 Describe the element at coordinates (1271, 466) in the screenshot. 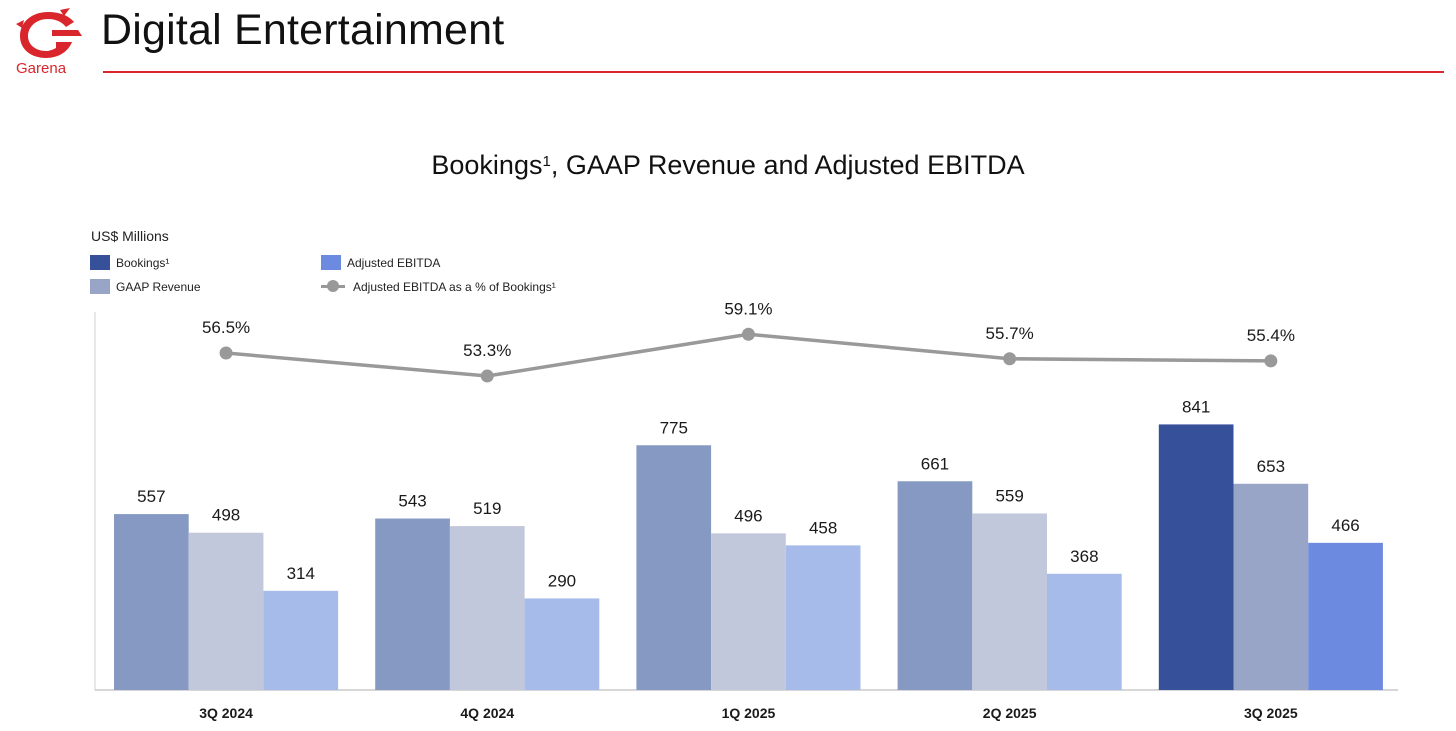

I see `data-label-gaap-revenue: 653` at that location.